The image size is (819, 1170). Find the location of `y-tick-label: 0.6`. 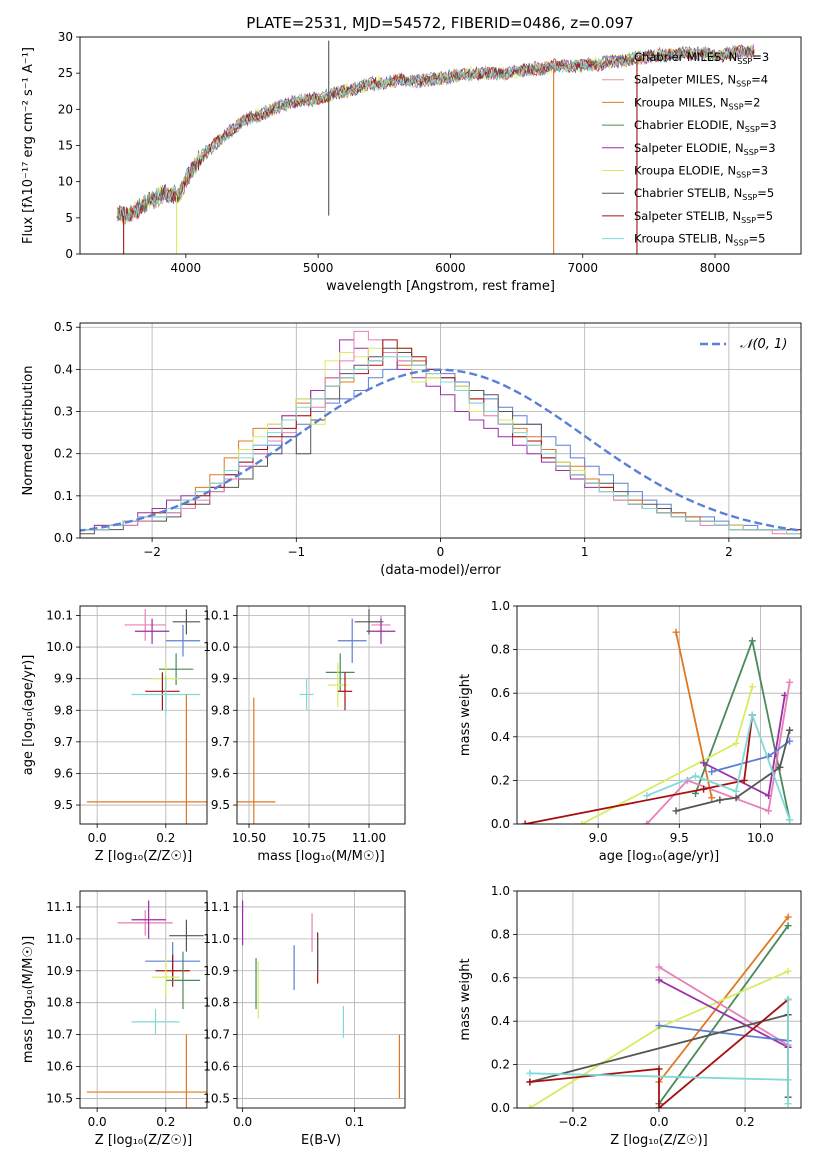

y-tick-label: 0.6 is located at coordinates (500, 978).